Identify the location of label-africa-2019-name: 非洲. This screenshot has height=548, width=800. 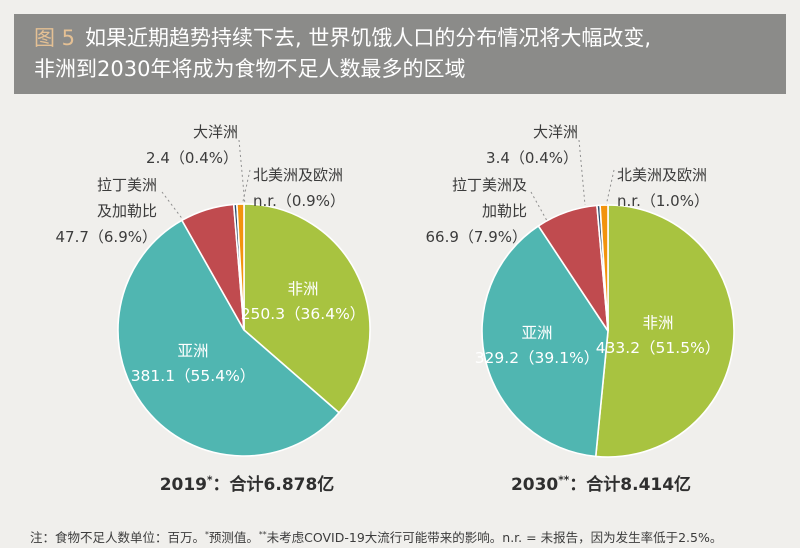
(303, 289).